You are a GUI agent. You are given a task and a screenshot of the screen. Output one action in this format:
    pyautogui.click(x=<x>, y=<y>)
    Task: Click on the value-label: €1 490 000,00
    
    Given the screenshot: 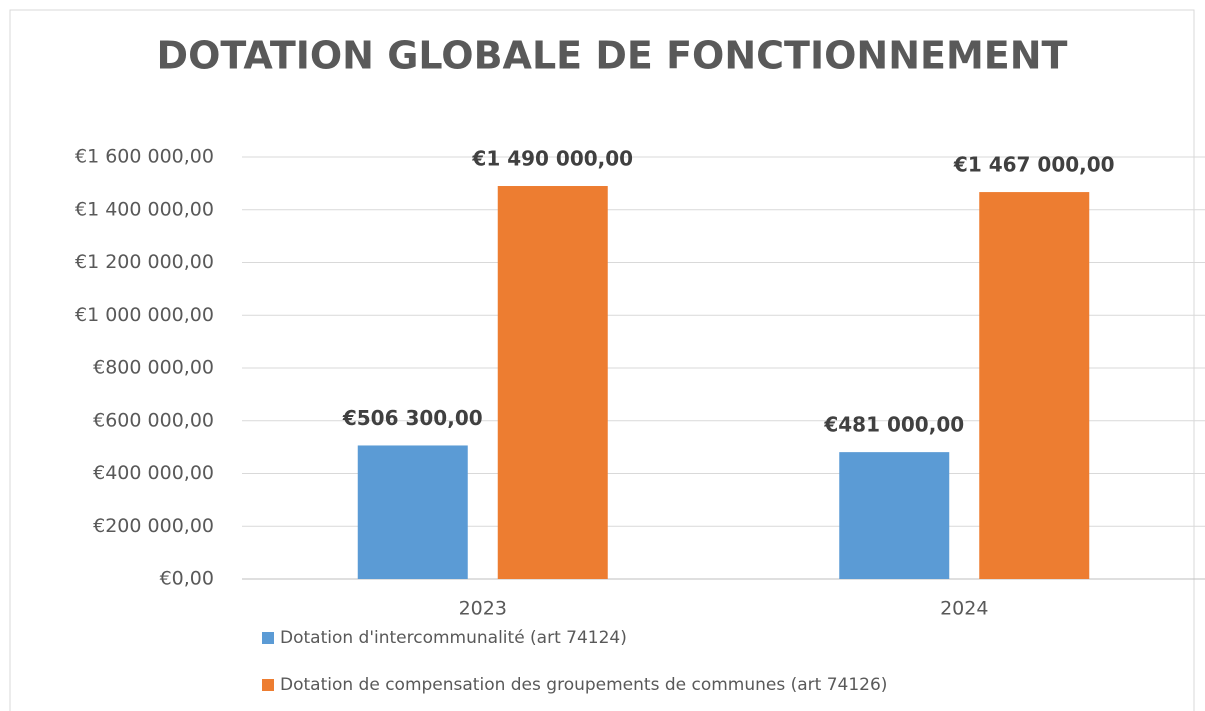 What is the action you would take?
    pyautogui.click(x=552, y=159)
    